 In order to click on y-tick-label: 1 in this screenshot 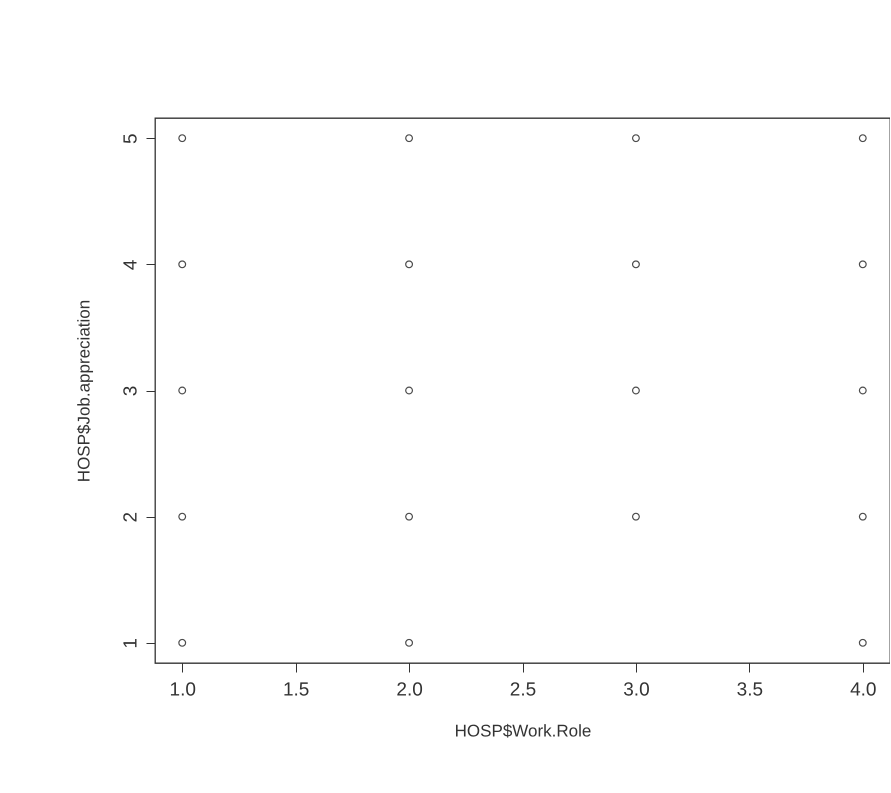, I will do `click(131, 643)`.